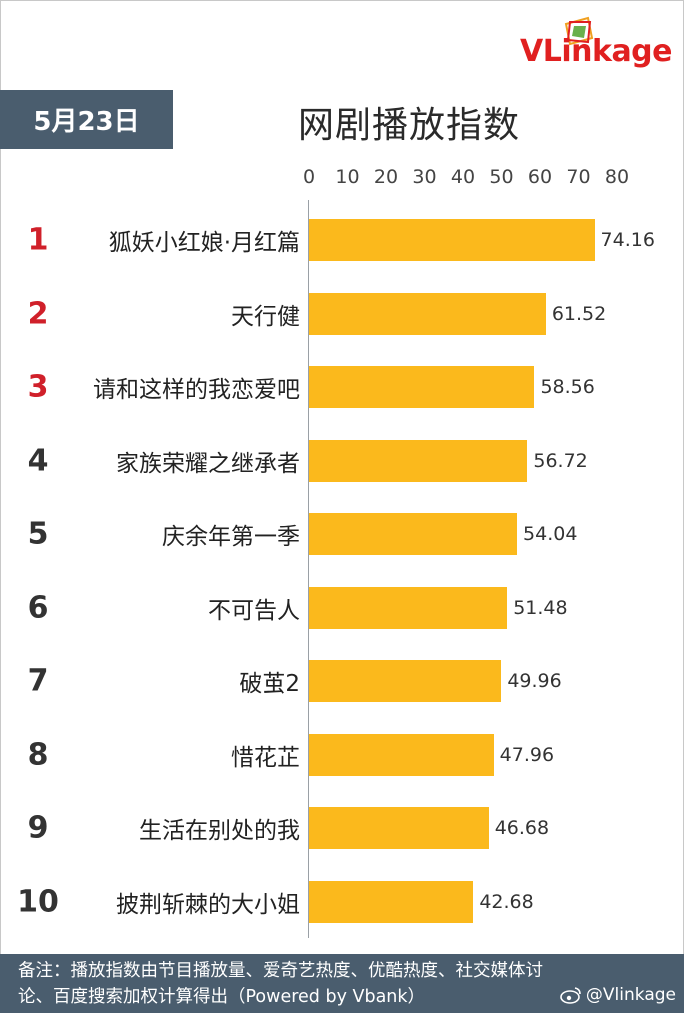  What do you see at coordinates (208, 904) in the screenshot?
I see `category-label: 披荆斩棘的大小姐` at bounding box center [208, 904].